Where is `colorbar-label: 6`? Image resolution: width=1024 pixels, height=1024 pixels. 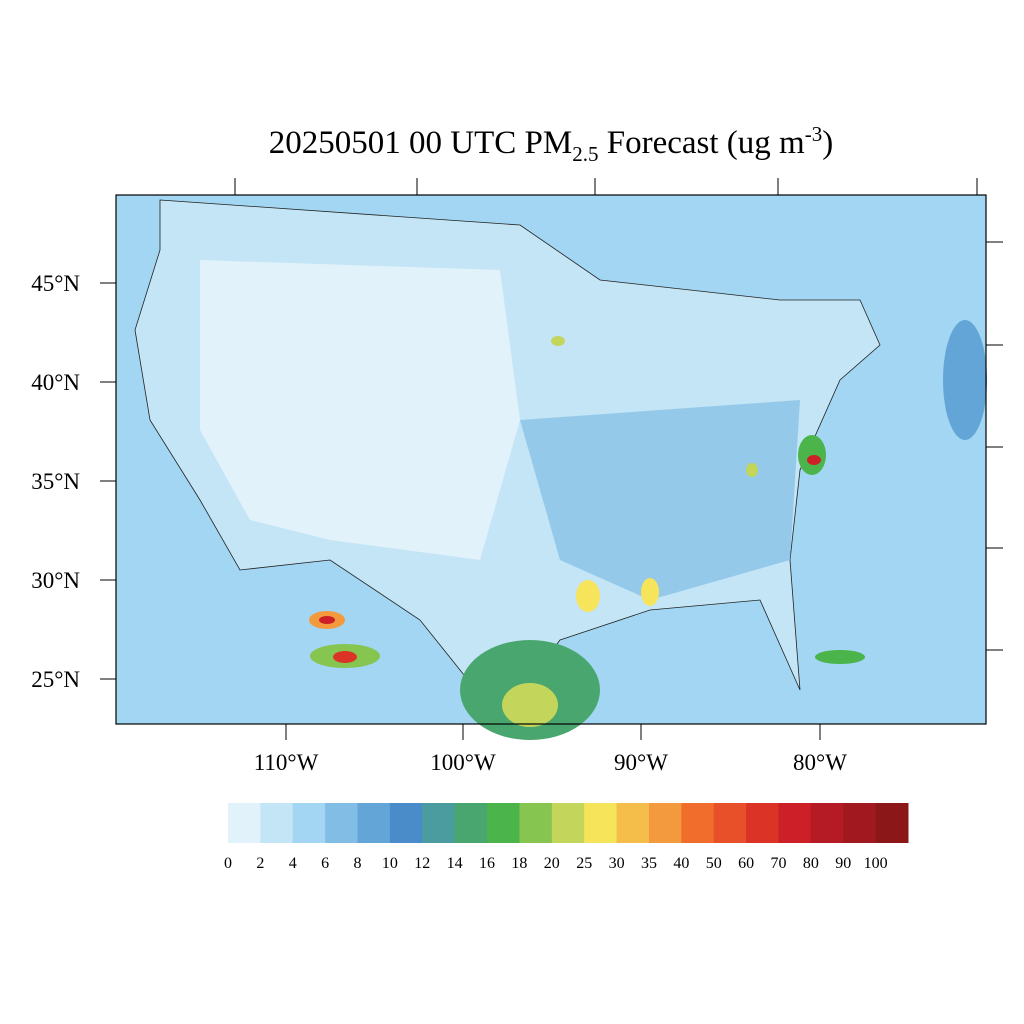
colorbar-label: 6 is located at coordinates (325, 863).